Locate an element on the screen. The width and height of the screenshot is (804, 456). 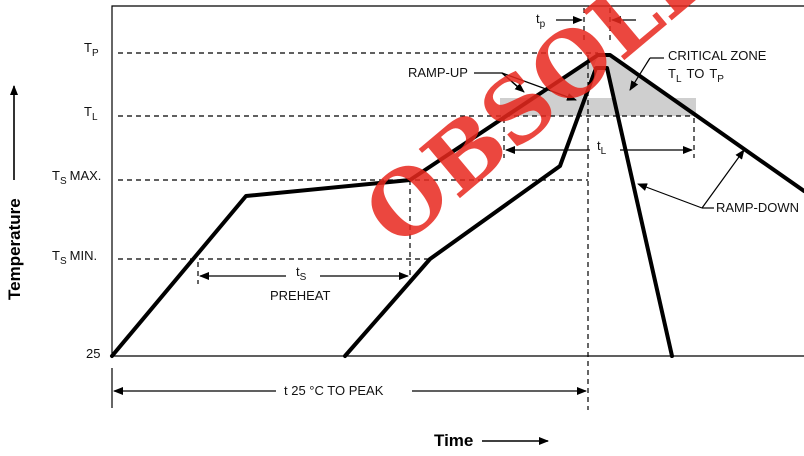
tsmax-label: TS MAX. is located at coordinates (76, 177).